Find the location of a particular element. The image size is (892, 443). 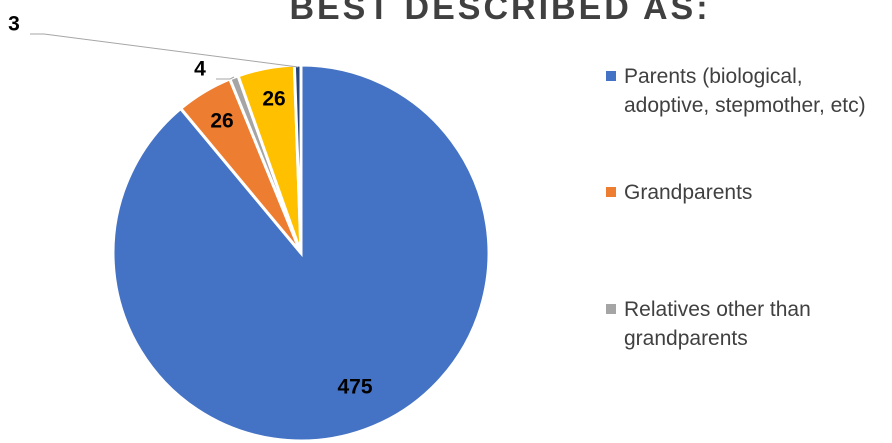

legend-label: Relatives other than grandparents is located at coordinates (717, 324).